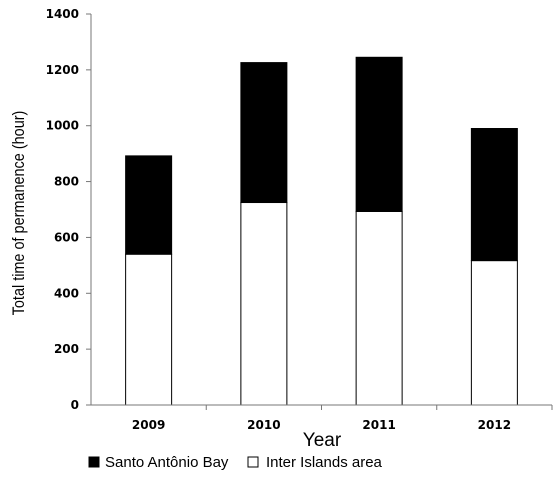 The height and width of the screenshot is (479, 553). Describe the element at coordinates (263, 425) in the screenshot. I see `x-tick-label-2010: 2010` at that location.